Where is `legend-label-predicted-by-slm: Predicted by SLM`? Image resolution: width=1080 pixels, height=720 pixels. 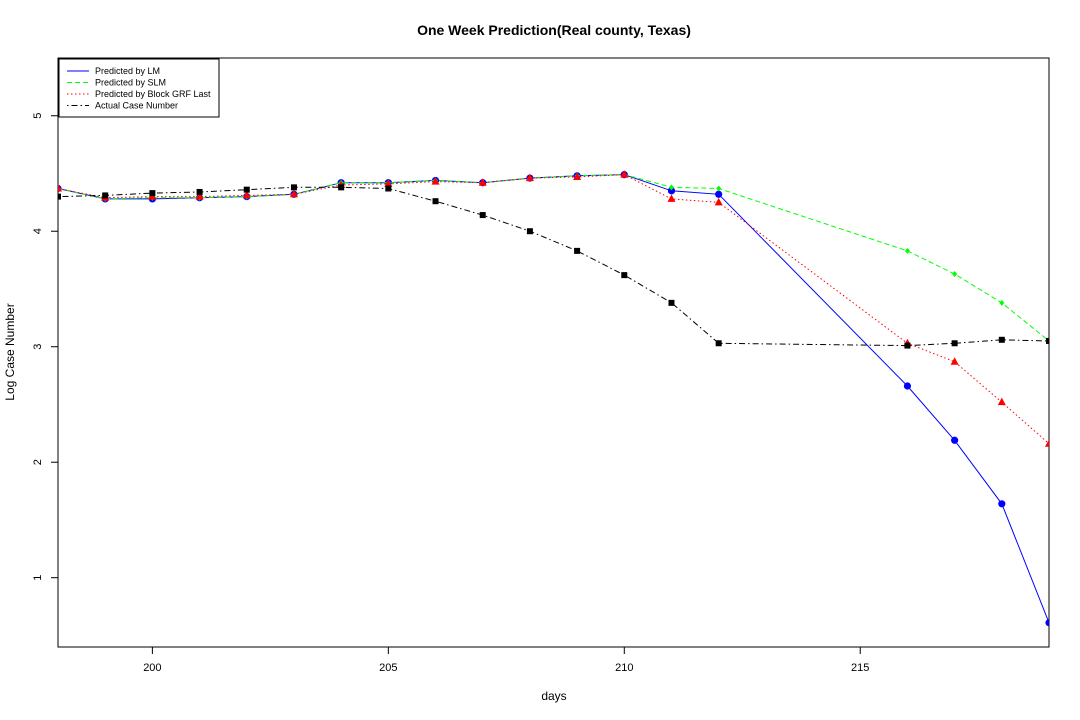 legend-label-predicted-by-slm: Predicted by SLM is located at coordinates (130, 83).